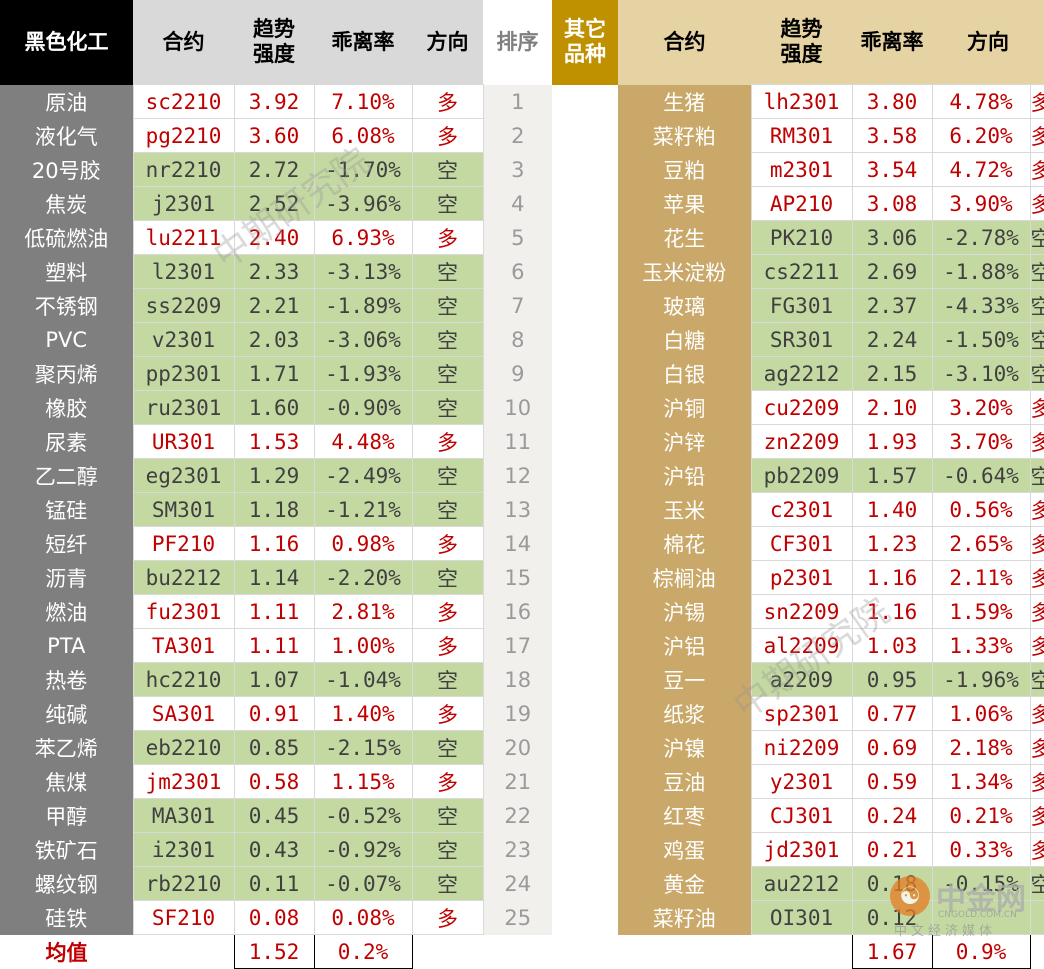  Describe the element at coordinates (517, 747) in the screenshot. I see `rank-number: 20` at that location.